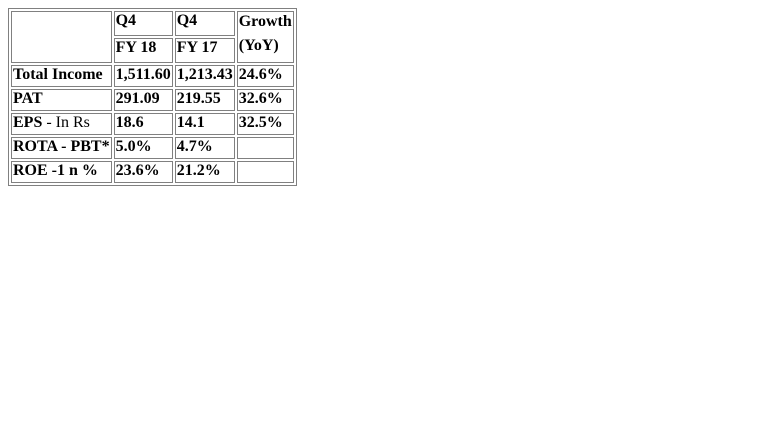 The image size is (764, 433). I want to click on row-label-unit: - In Rs, so click(66, 122).